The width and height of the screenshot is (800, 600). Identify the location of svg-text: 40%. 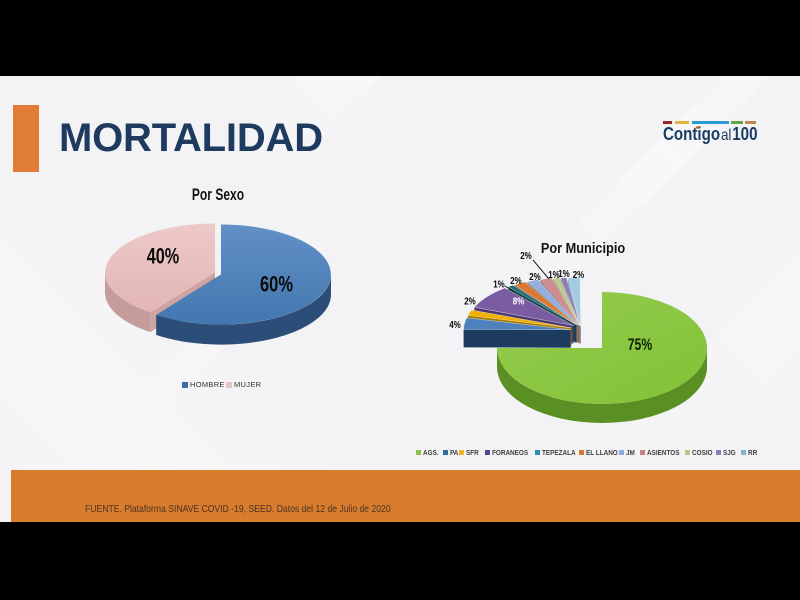
(163, 256).